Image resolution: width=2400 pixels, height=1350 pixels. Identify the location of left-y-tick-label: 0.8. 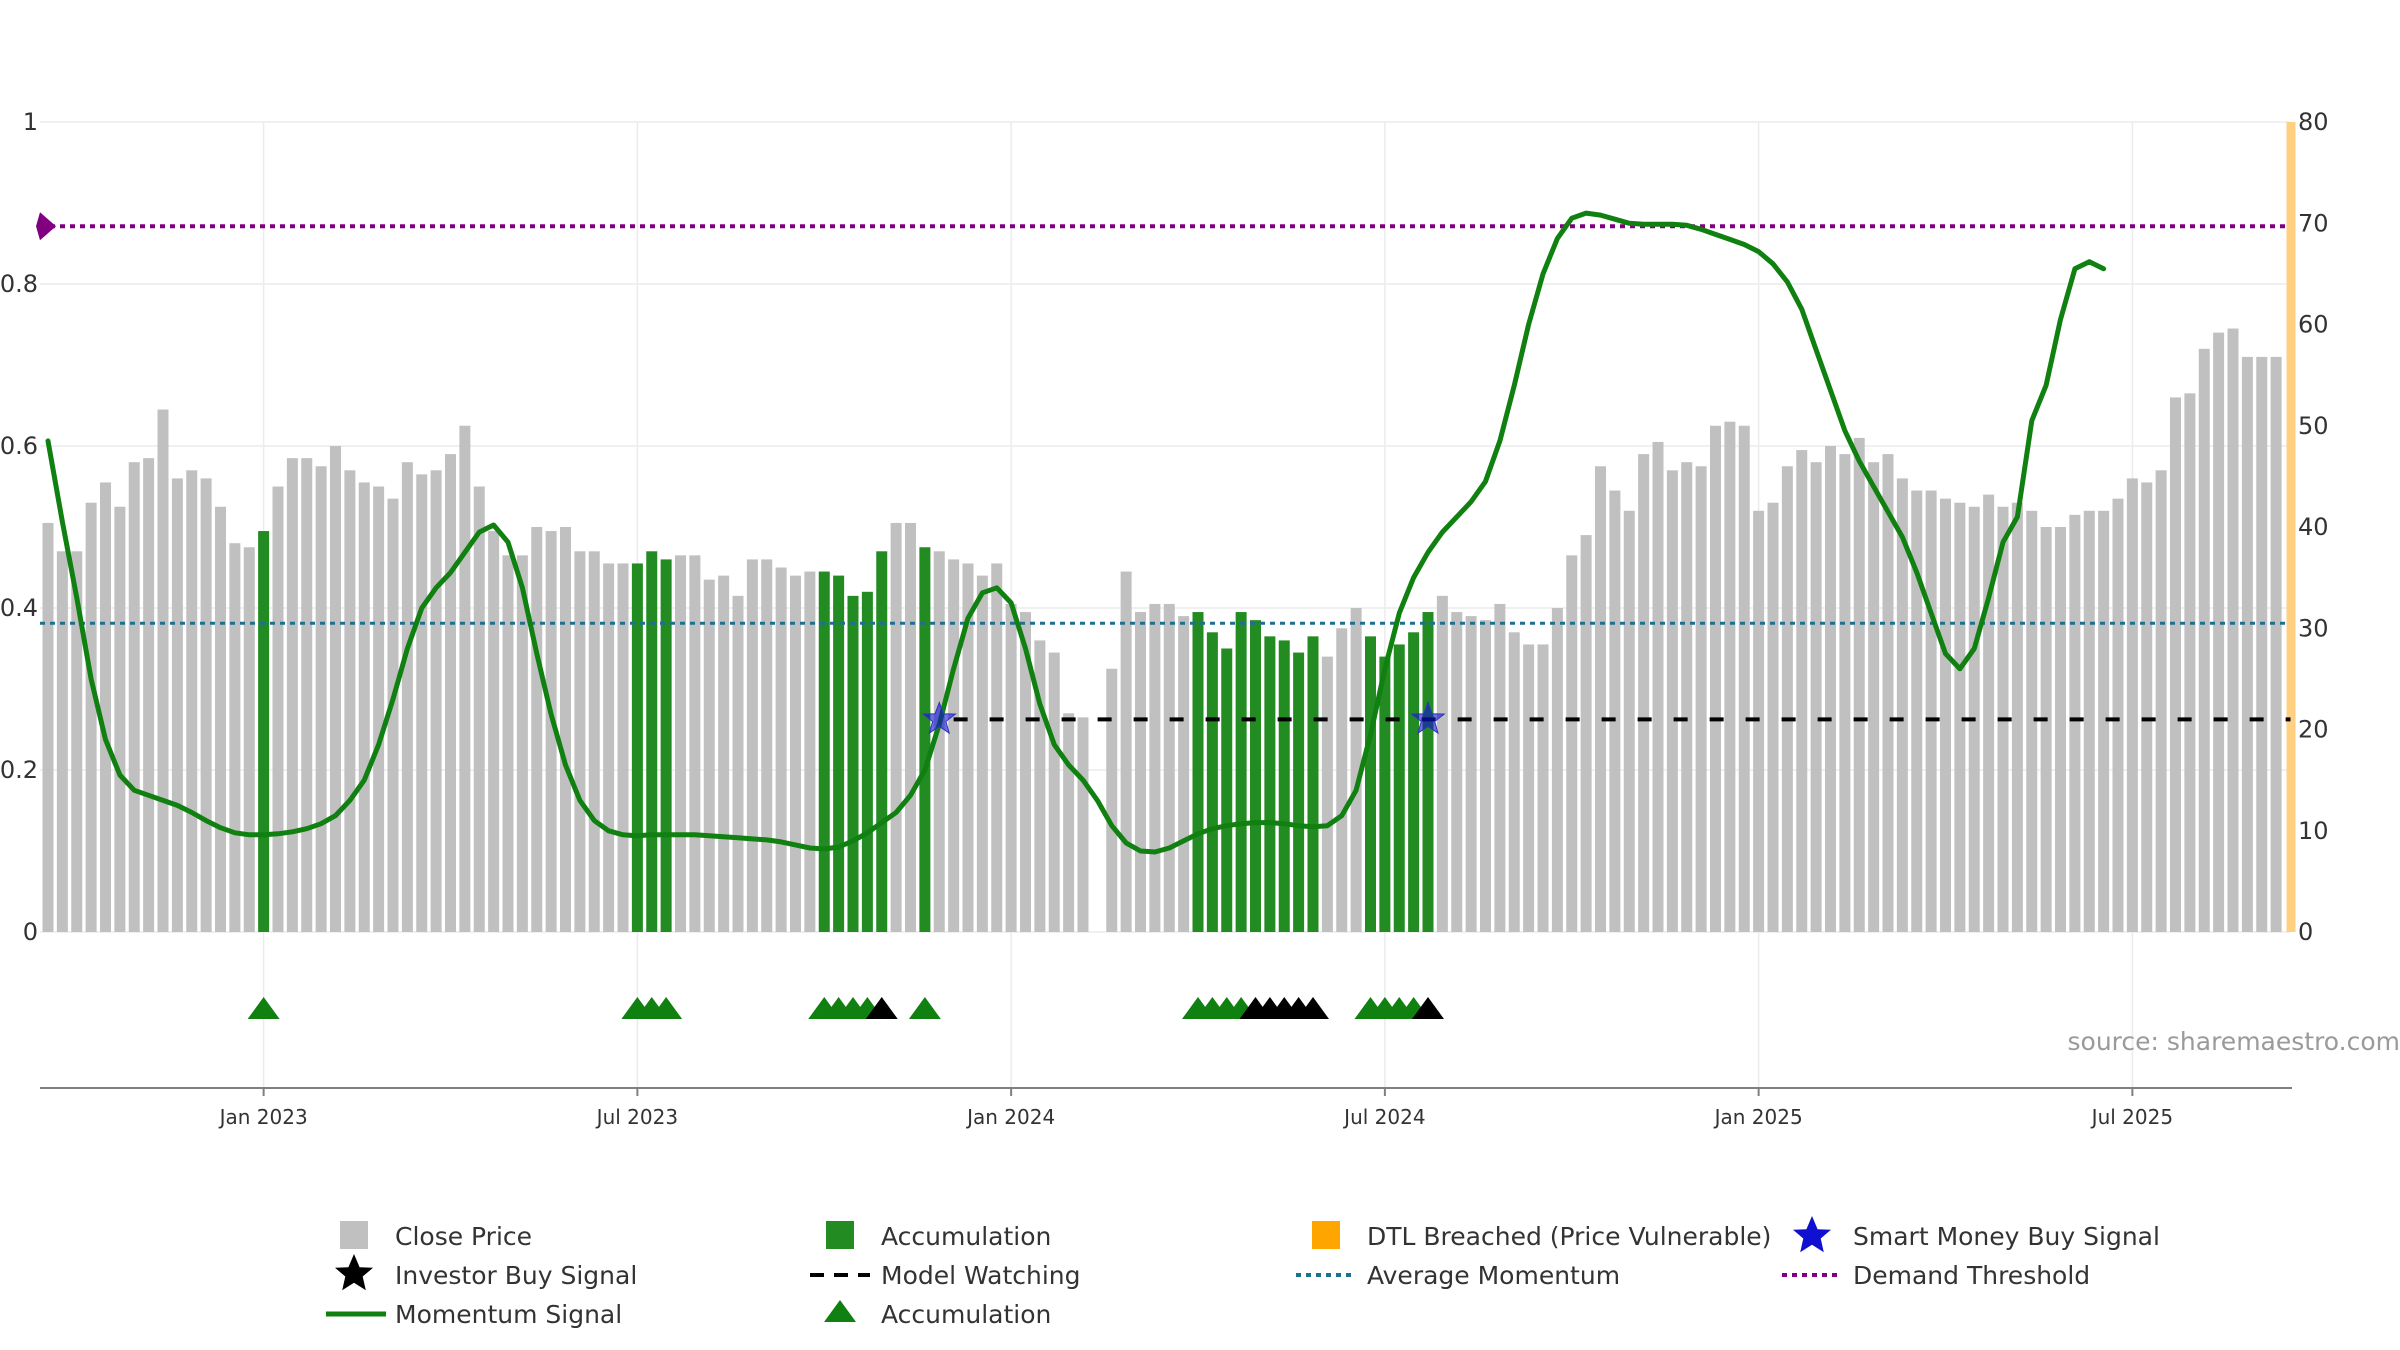
(19, 284).